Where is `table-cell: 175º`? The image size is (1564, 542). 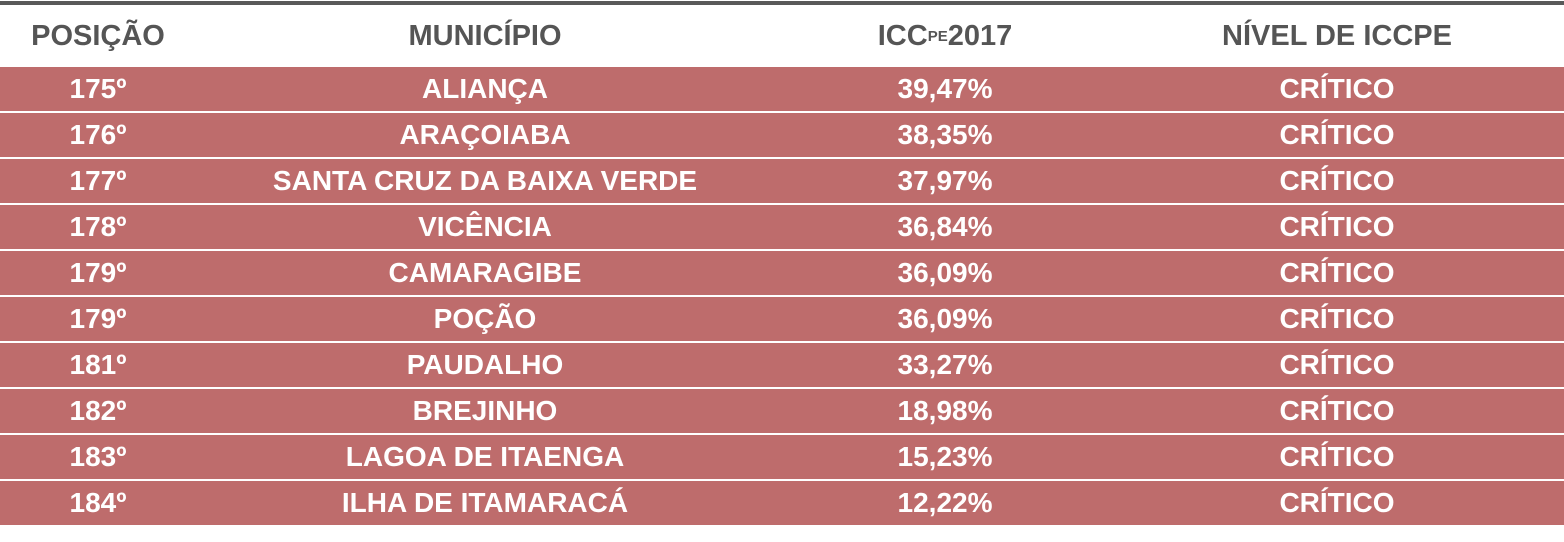 table-cell: 175º is located at coordinates (98, 88).